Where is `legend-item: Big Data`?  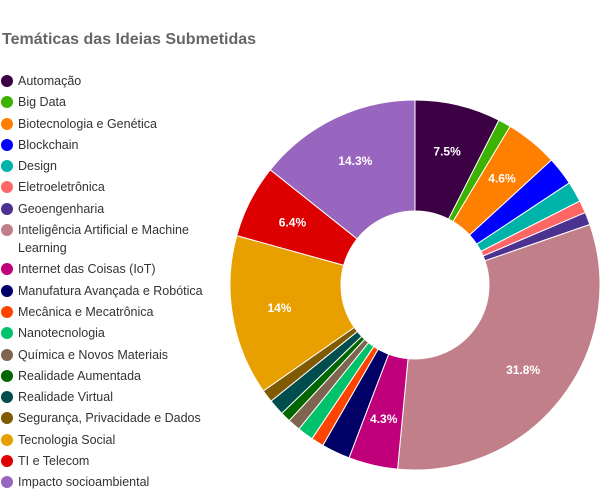 legend-item: Big Data is located at coordinates (108, 102).